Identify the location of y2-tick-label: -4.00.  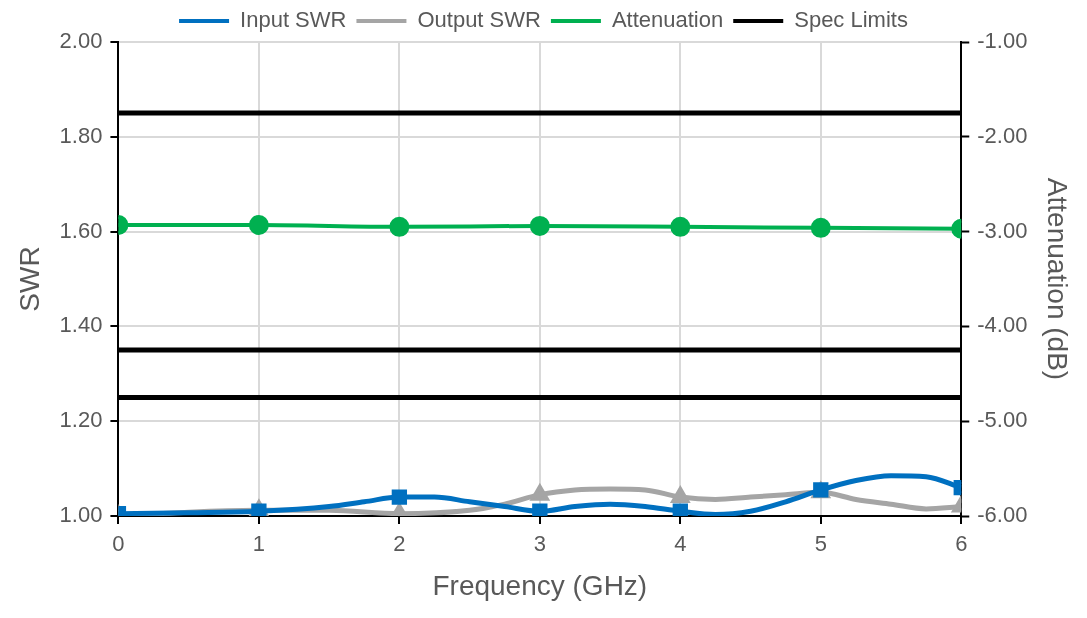
(1002, 325).